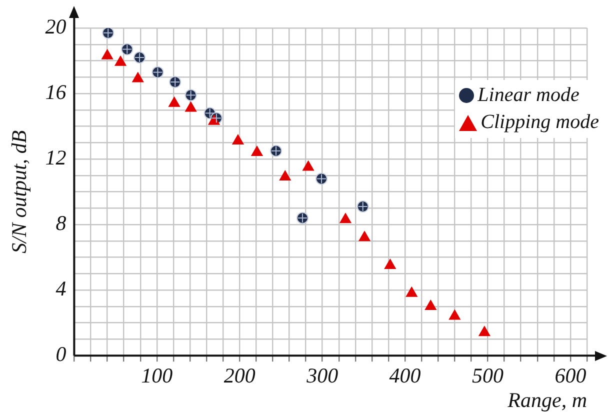 The height and width of the screenshot is (418, 609). What do you see at coordinates (488, 376) in the screenshot?
I see `x-tick-label: 500` at bounding box center [488, 376].